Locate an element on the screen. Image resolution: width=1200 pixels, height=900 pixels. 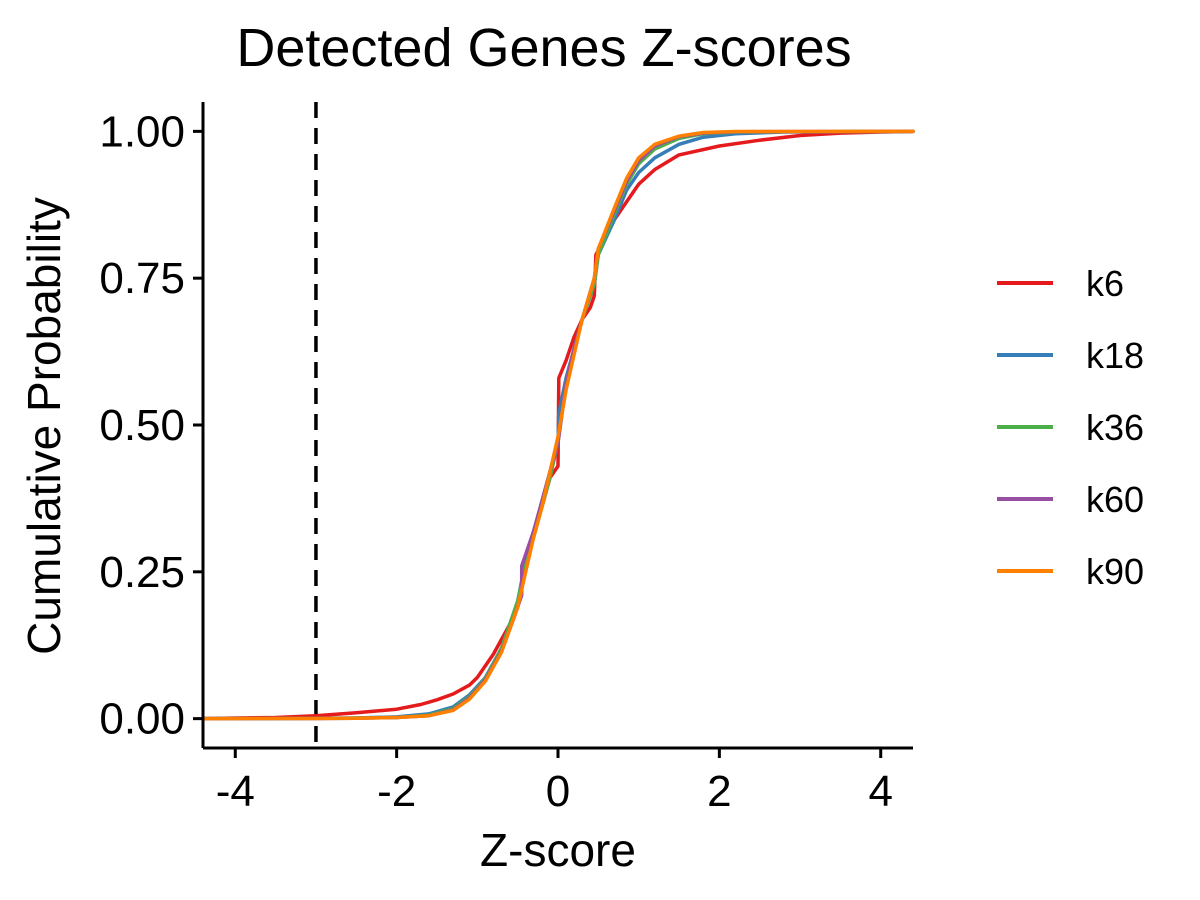
legend-label-k60: k60 is located at coordinates (1115, 499).